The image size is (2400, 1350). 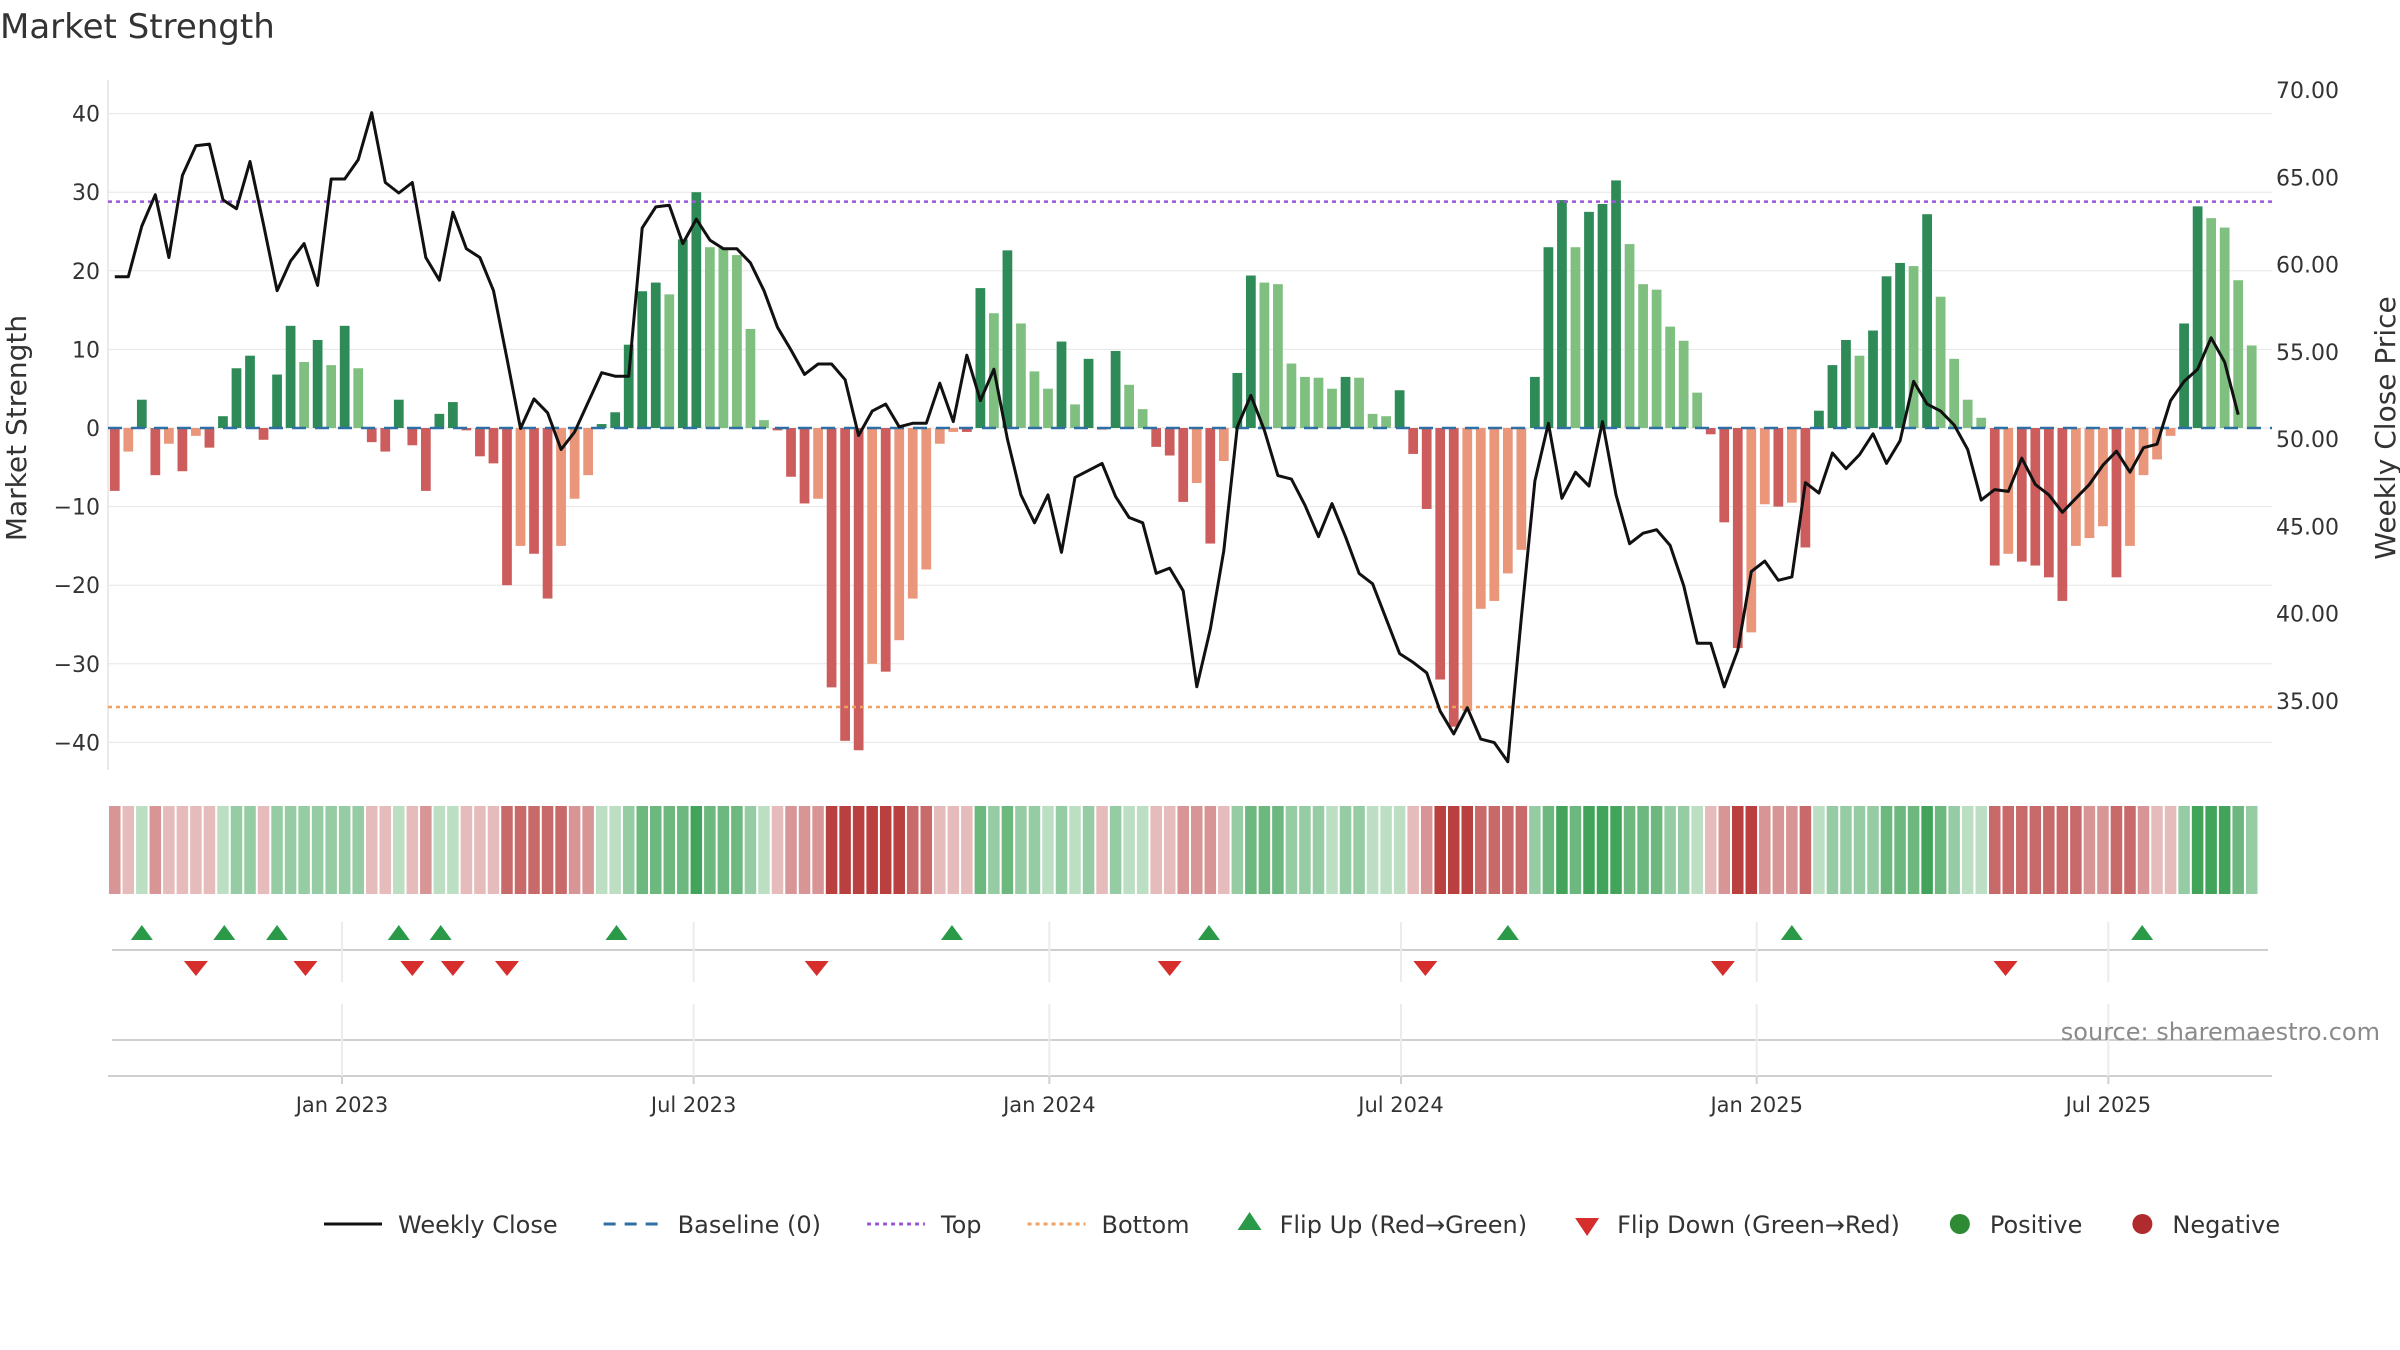 I want to click on chart-title: Market Strength, so click(x=137, y=27).